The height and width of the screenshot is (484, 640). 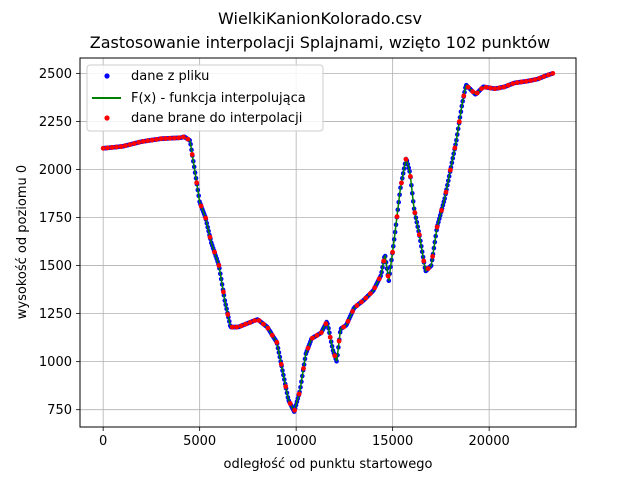 I want to click on y-axis-ticks: 750 1000 1250 1500 1750 2000 2250 2500, so click(x=59, y=242).